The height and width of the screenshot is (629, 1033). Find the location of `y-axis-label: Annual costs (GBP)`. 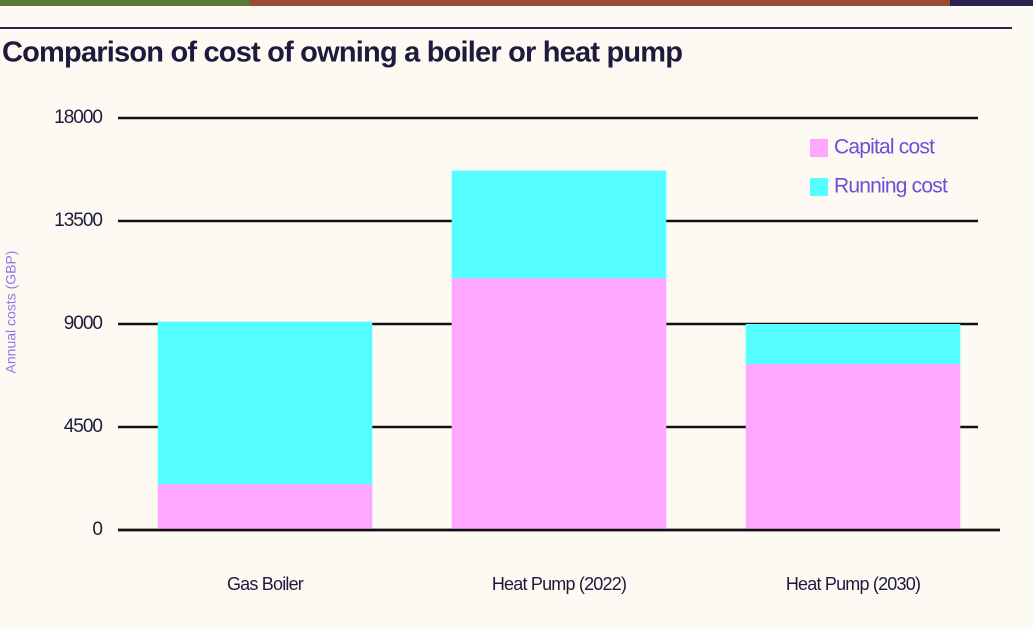

y-axis-label: Annual costs (GBP) is located at coordinates (11, 312).